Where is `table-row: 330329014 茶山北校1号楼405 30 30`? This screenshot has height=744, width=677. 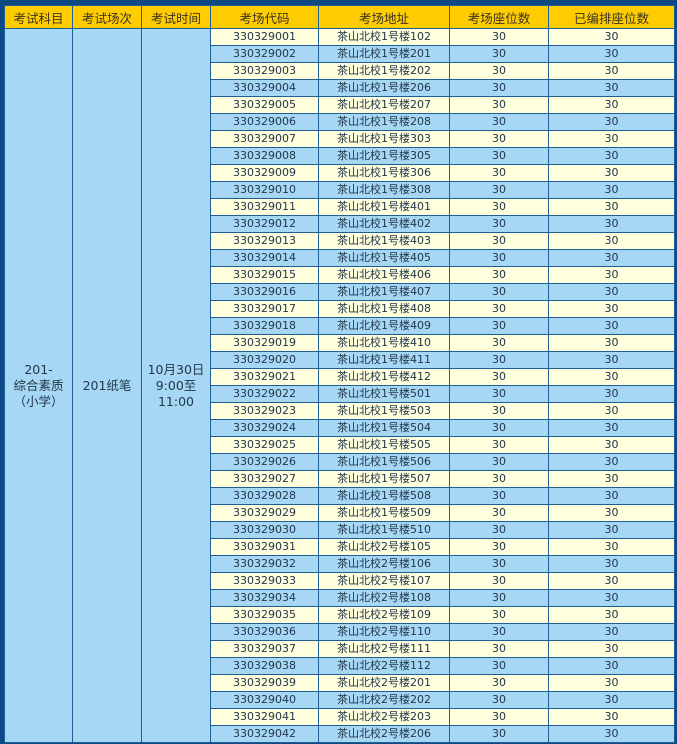 table-row: 330329014 茶山北校1号楼405 30 30 is located at coordinates (340, 258).